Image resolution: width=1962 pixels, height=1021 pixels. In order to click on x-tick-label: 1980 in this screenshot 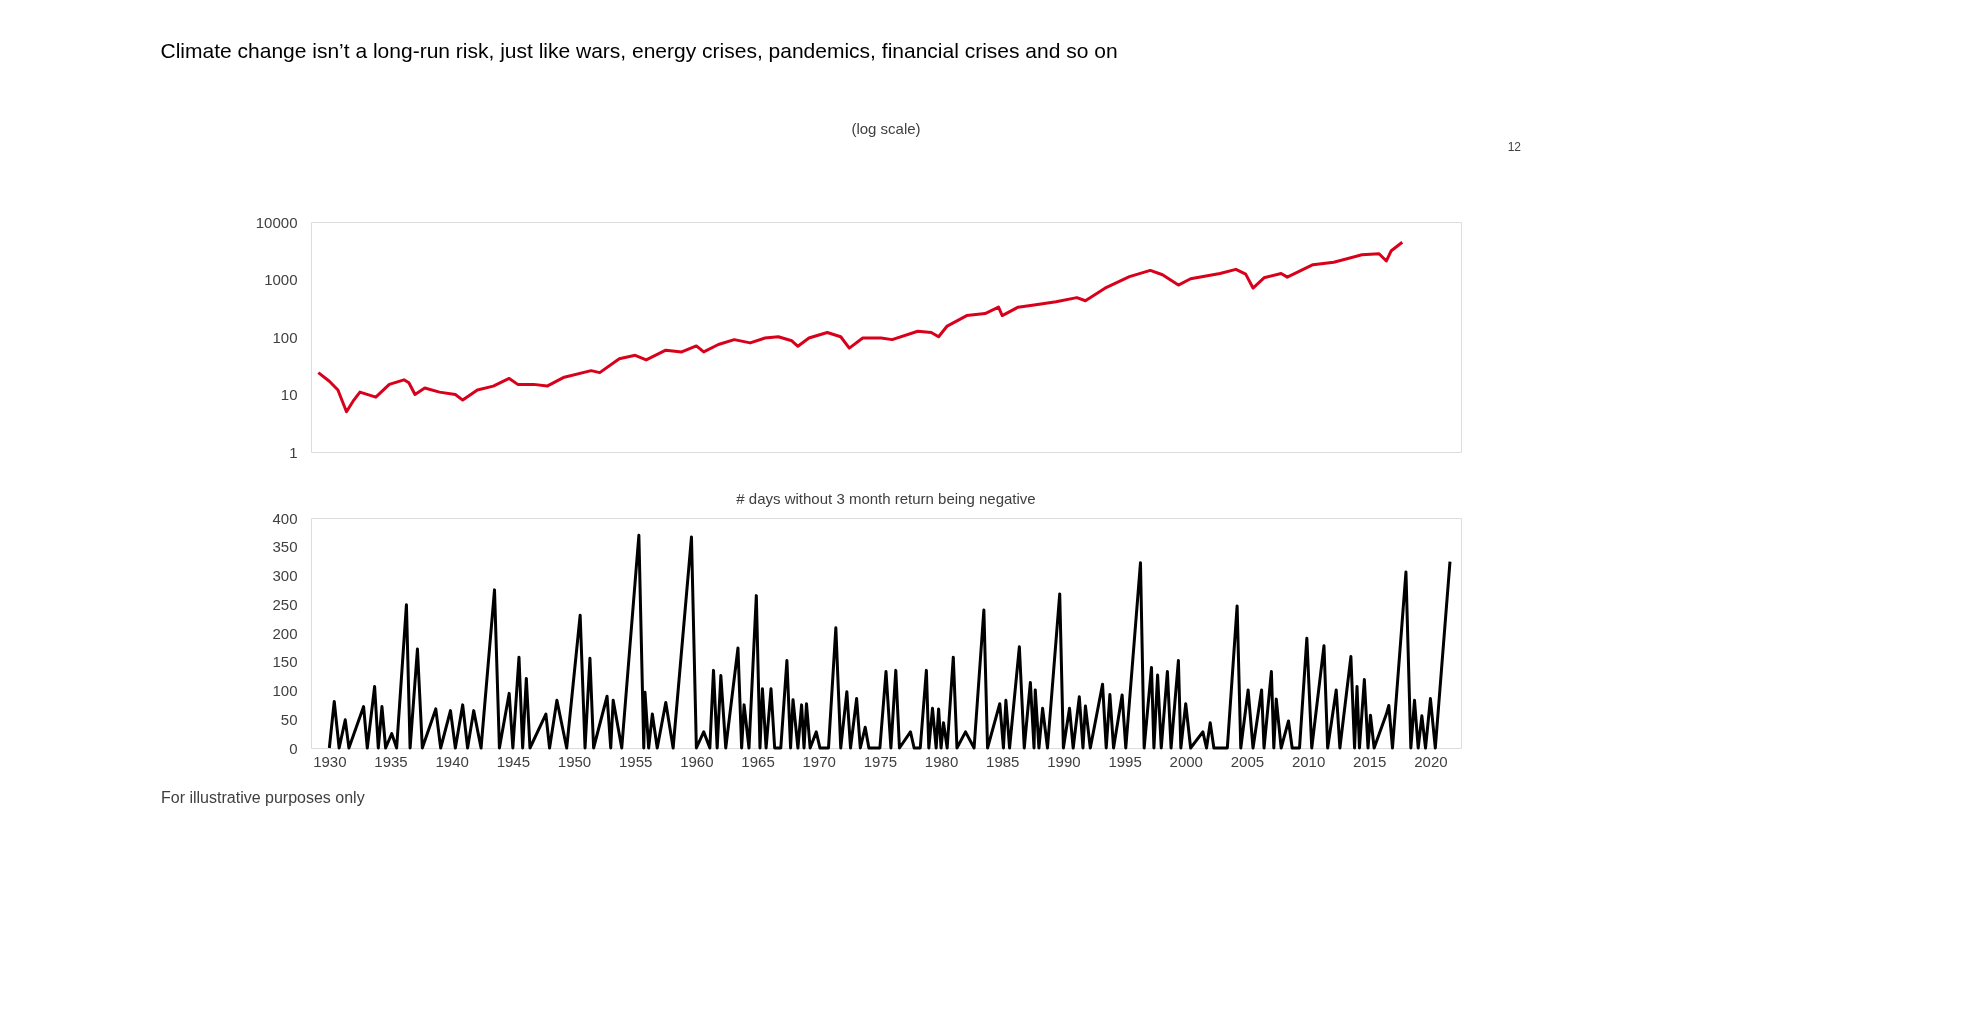, I will do `click(941, 761)`.